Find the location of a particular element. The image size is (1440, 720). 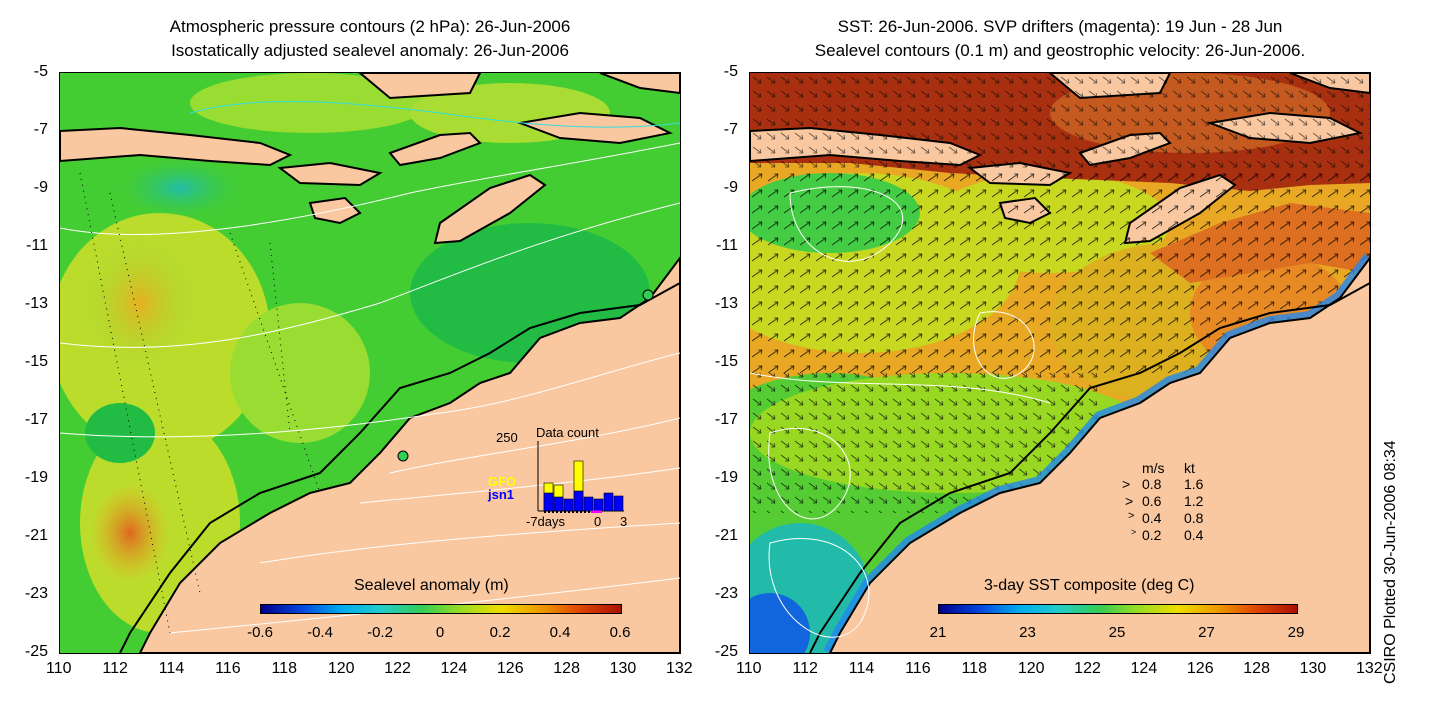

left-colorbar-tick: 0 is located at coordinates (440, 632).